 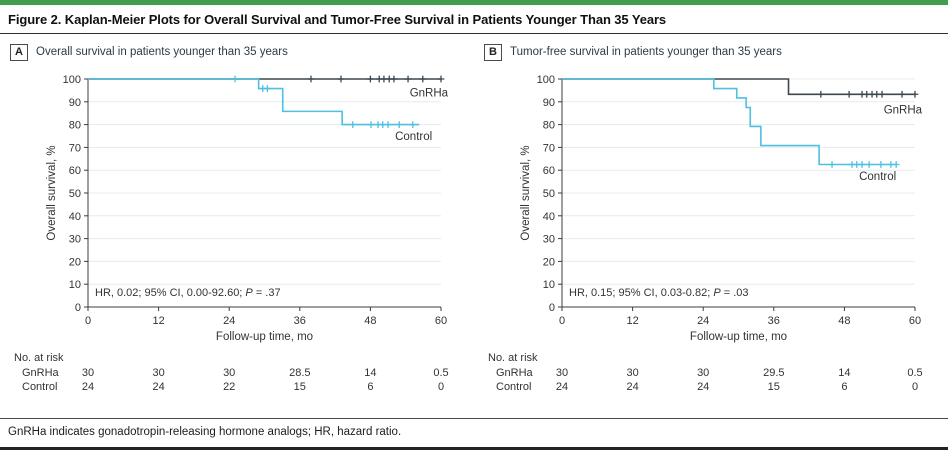 I want to click on y-tick-label: 100, so click(x=546, y=80).